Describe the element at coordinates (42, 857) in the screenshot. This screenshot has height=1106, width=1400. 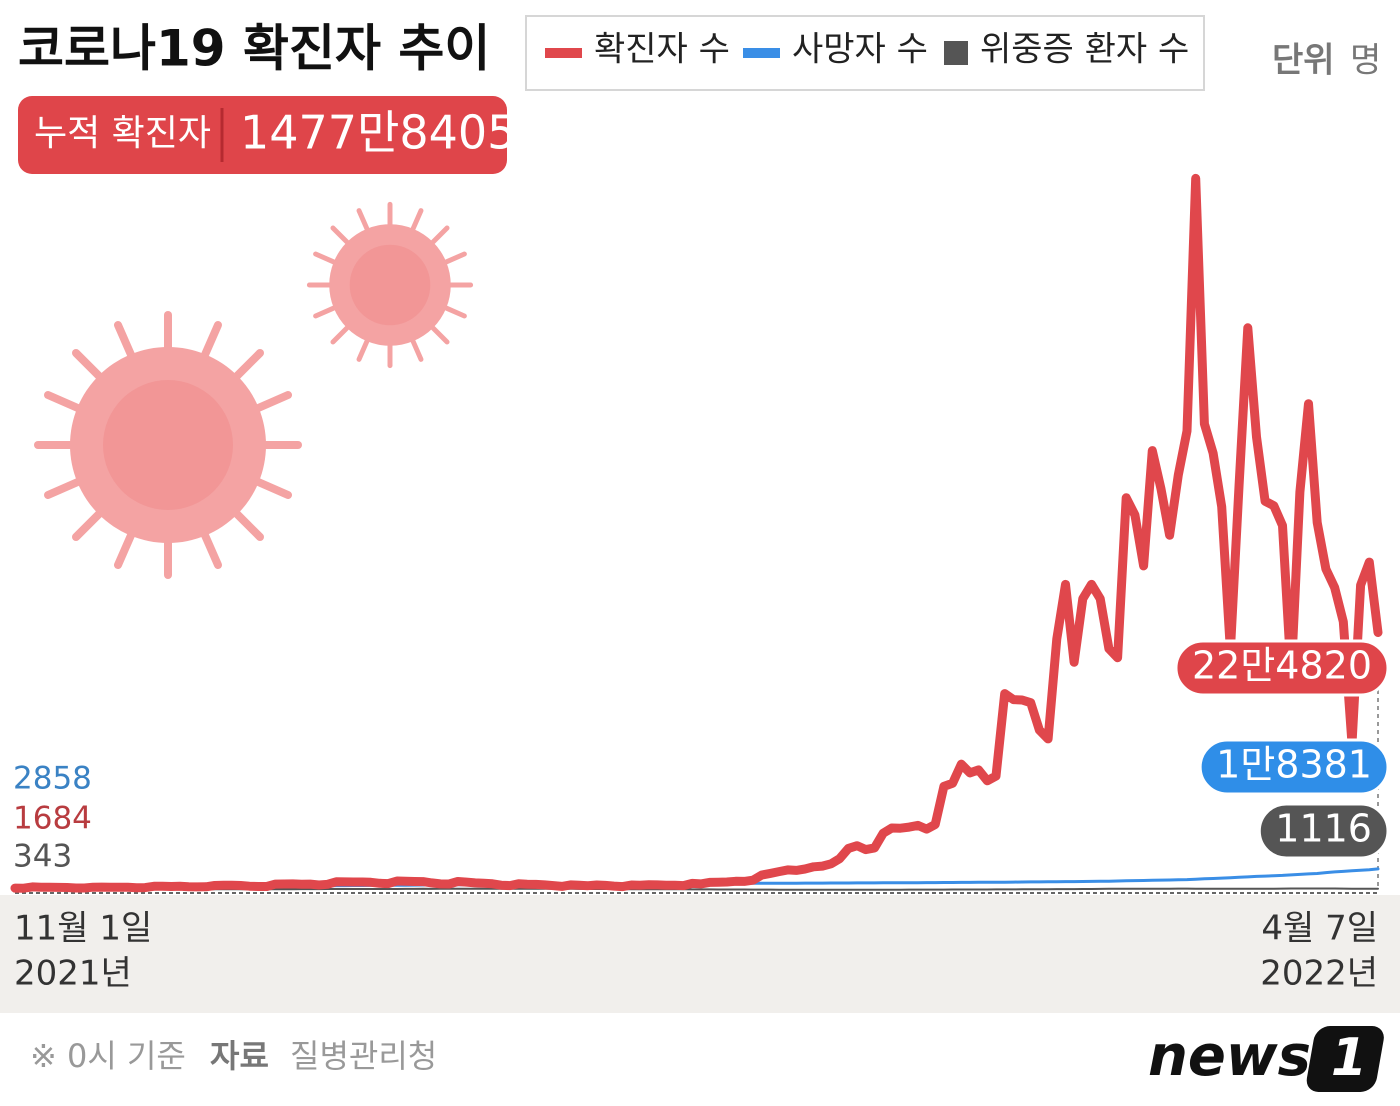
I see `start-value-label: 343` at that location.